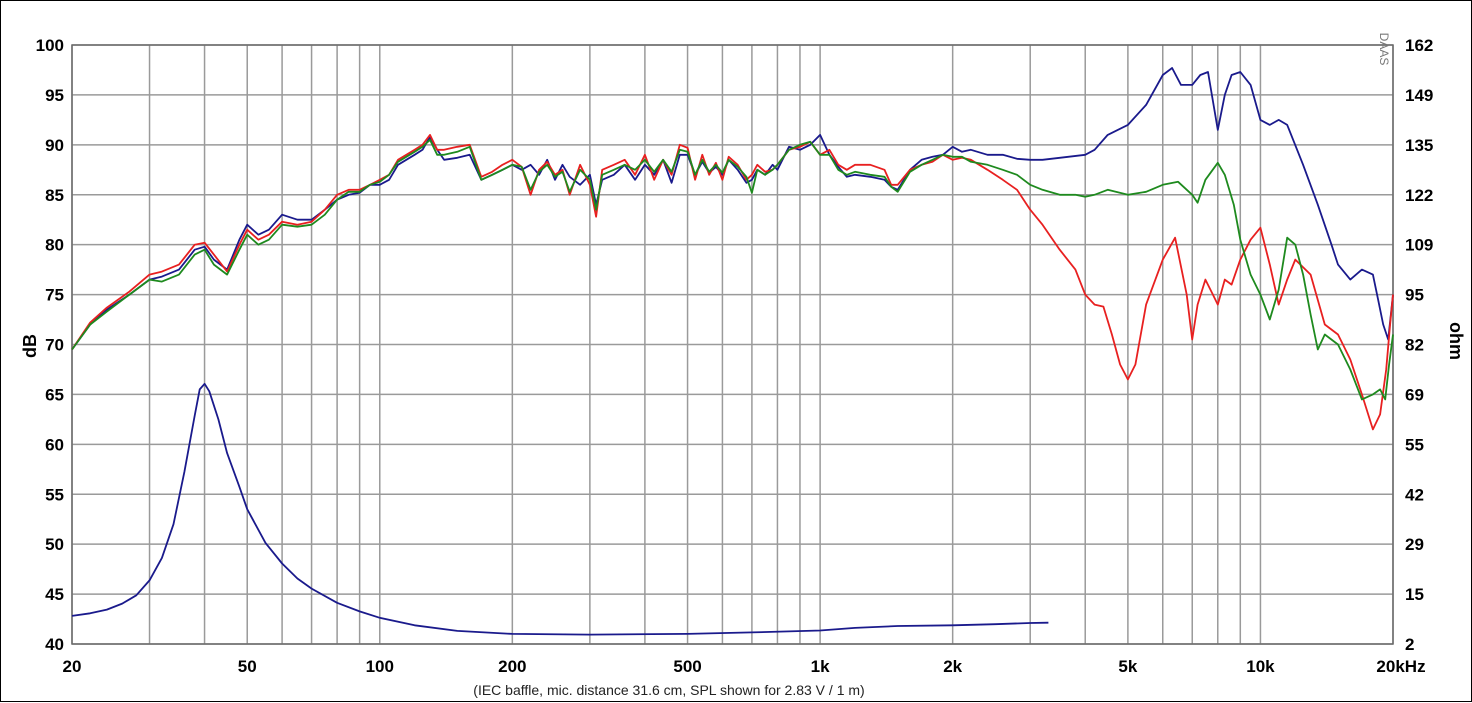 Image resolution: width=1472 pixels, height=703 pixels. Describe the element at coordinates (54, 444) in the screenshot. I see `y-tick-label: 60` at that location.